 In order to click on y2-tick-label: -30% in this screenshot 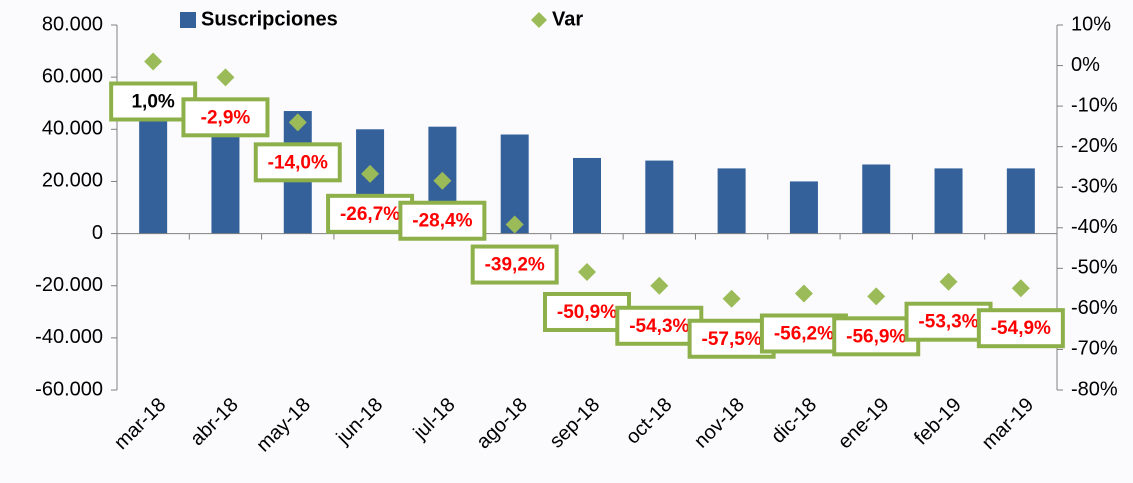, I will do `click(1094, 187)`.